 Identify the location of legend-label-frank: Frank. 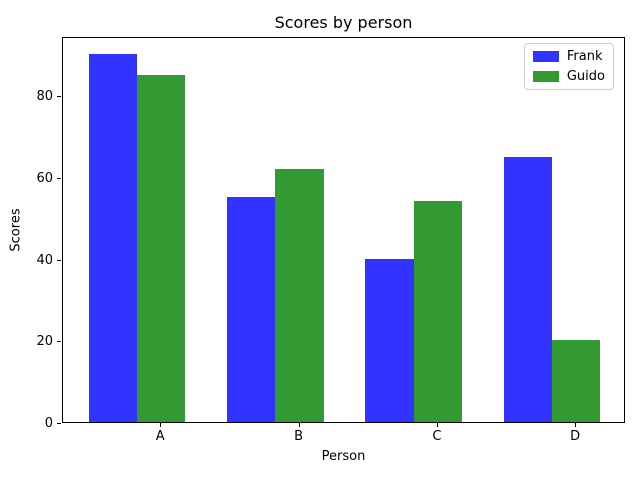
(584, 56).